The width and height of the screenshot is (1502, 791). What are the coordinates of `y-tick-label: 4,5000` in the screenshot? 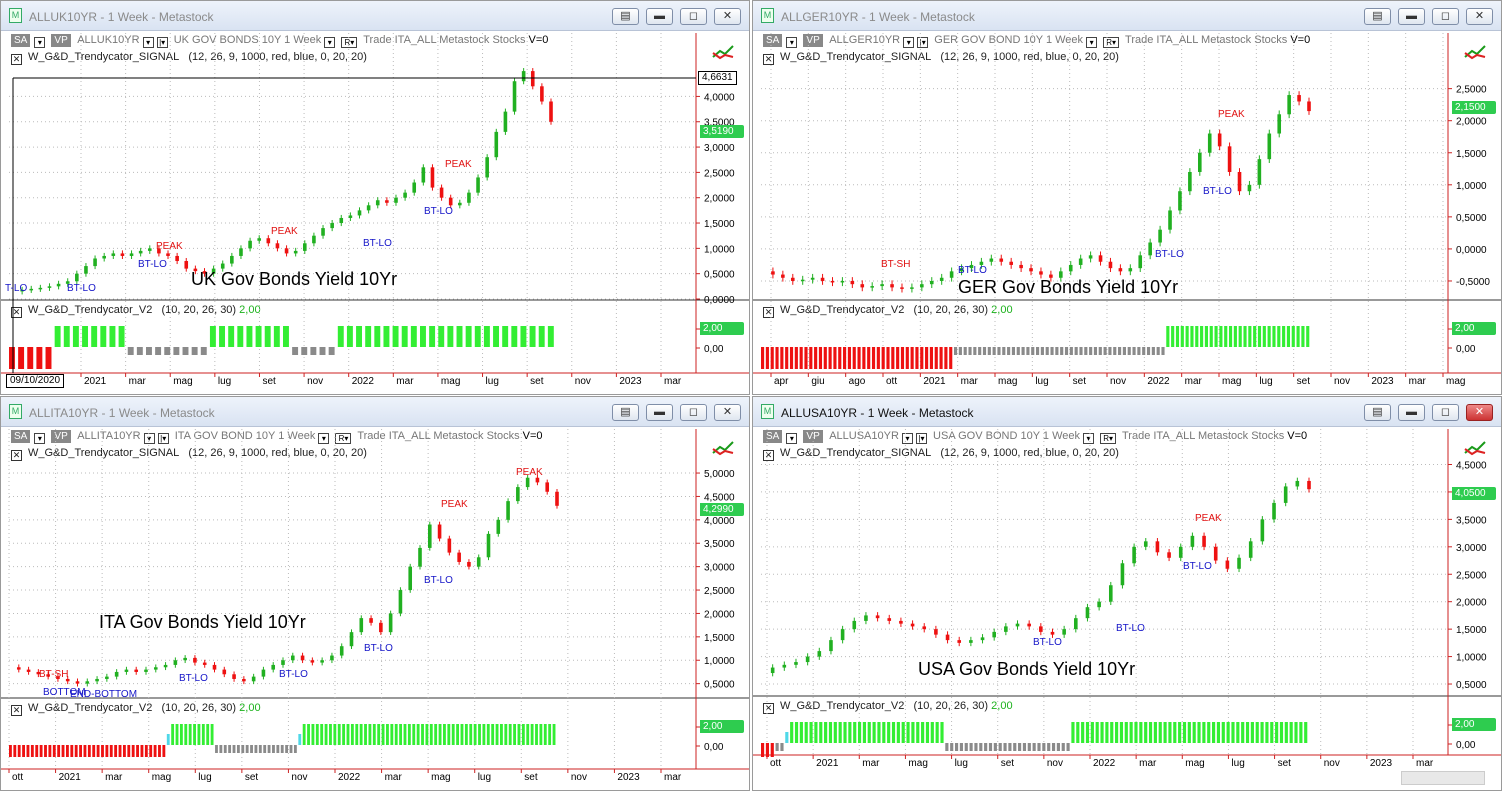 It's located at (1471, 465).